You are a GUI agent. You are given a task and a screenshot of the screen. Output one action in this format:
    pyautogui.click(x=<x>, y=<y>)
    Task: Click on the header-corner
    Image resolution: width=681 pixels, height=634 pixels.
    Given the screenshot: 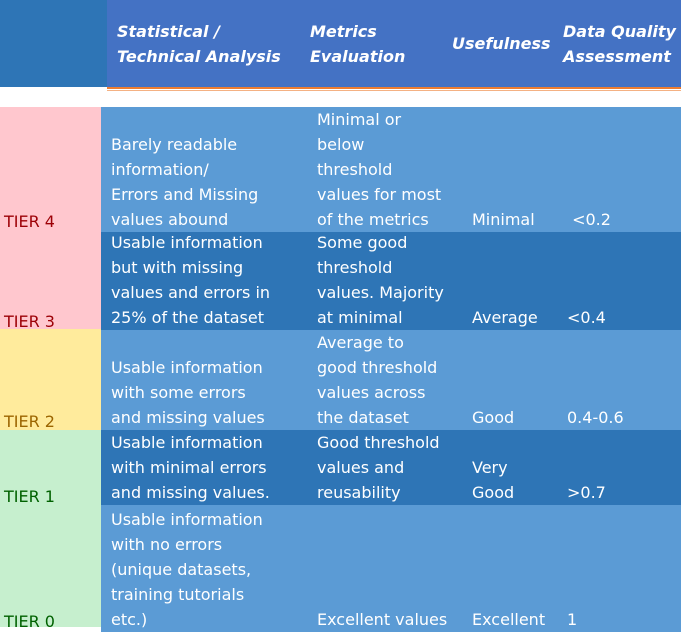 What is the action you would take?
    pyautogui.click(x=53, y=43)
    